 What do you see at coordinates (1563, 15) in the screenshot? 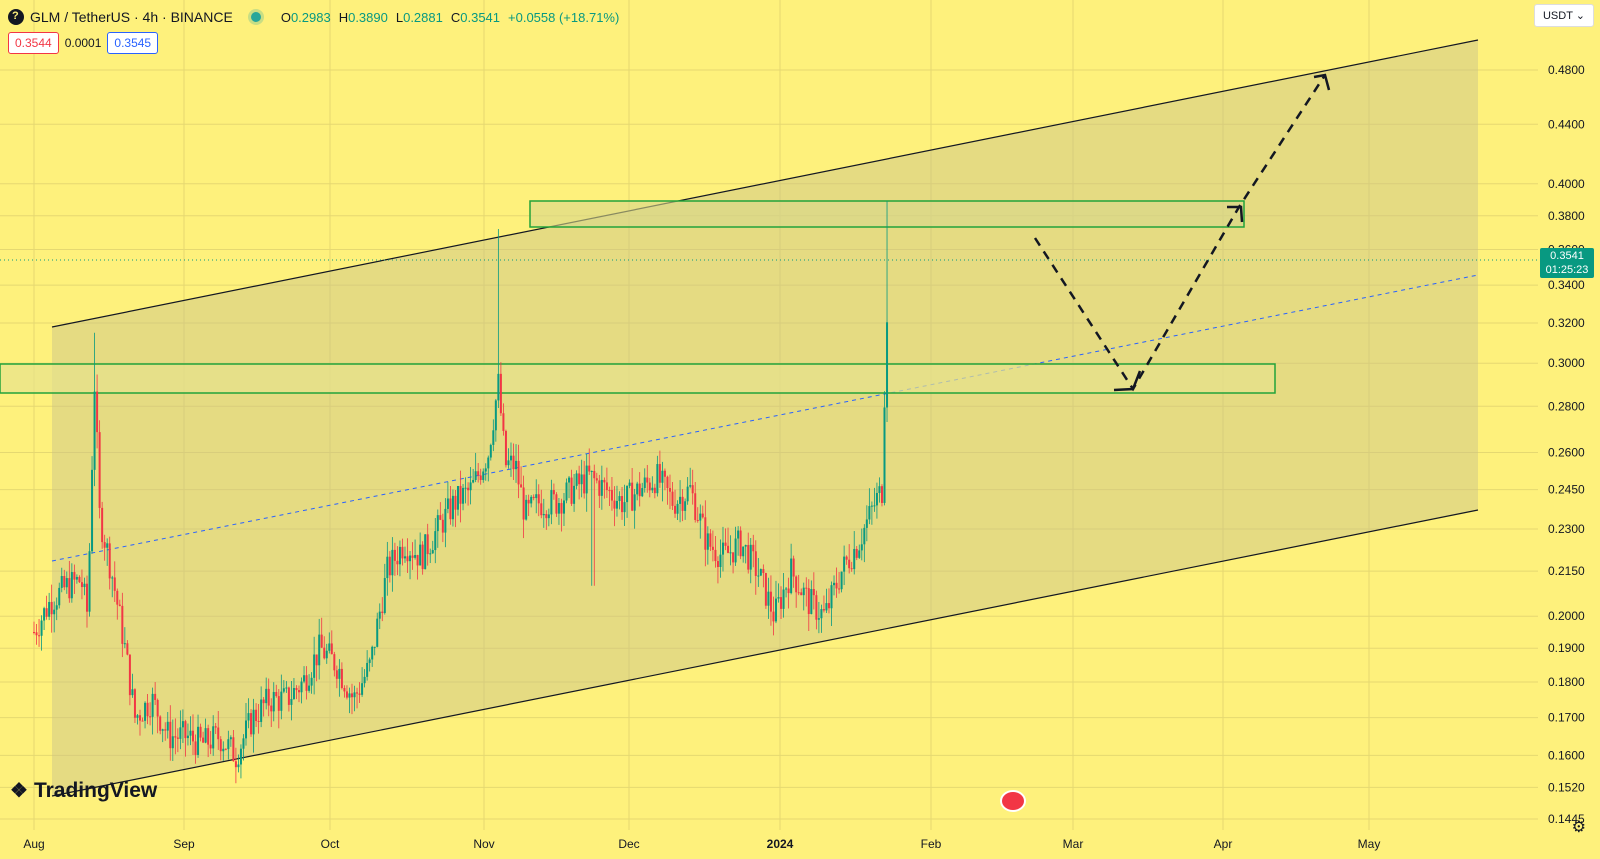
I see `currency-selector: USDT ⌄` at bounding box center [1563, 15].